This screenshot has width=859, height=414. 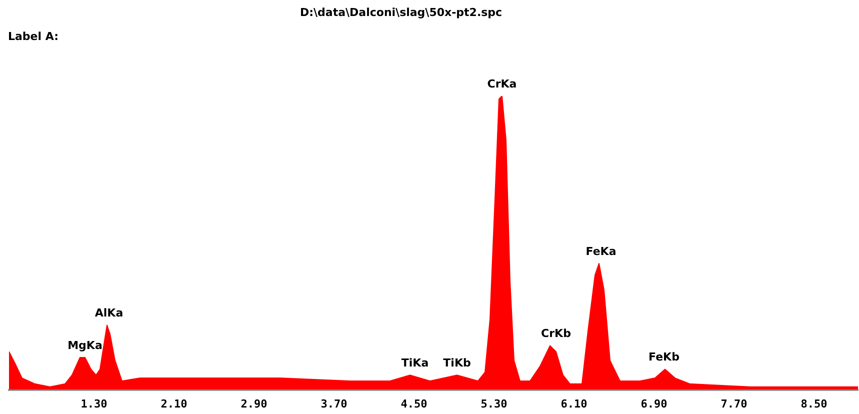 I want to click on chart-title: D:\data\Dalconi\slag\50x-pt2.spc, so click(x=401, y=12).